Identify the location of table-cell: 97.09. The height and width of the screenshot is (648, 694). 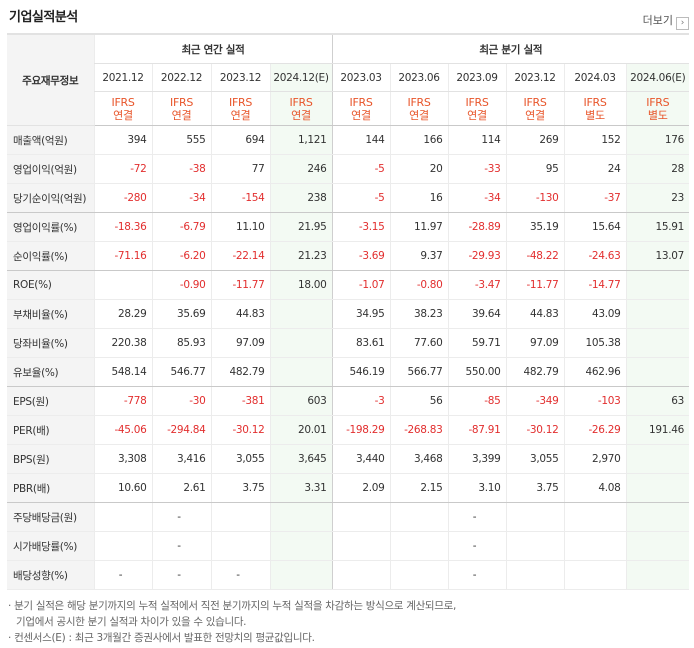
(240, 343).